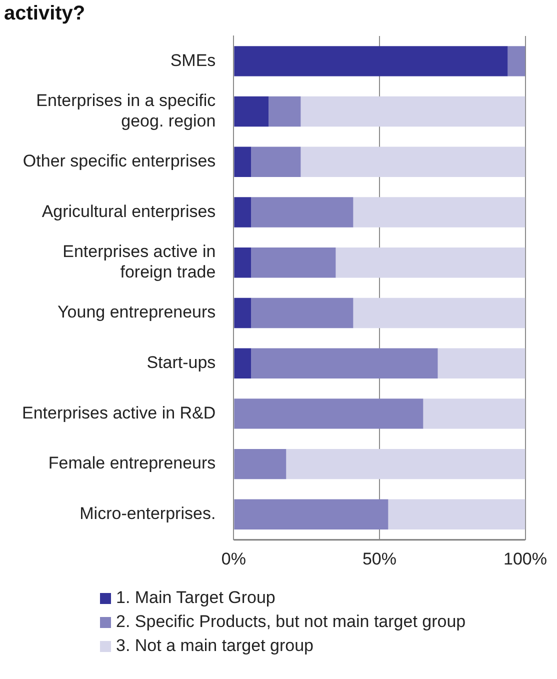 Image resolution: width=557 pixels, height=679 pixels. What do you see at coordinates (196, 598) in the screenshot?
I see `legend-label: 1. Main Target Group` at bounding box center [196, 598].